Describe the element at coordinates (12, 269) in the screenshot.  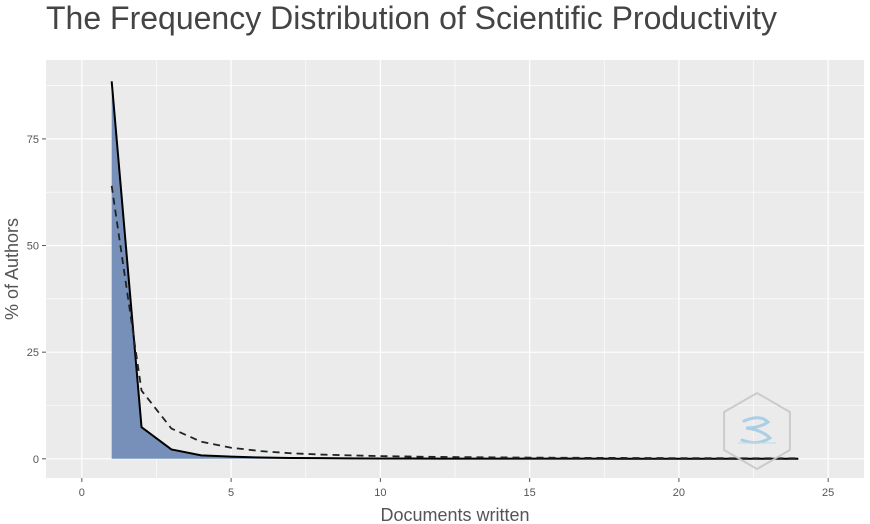
I see `y-axis-title: % of Authors` at that location.